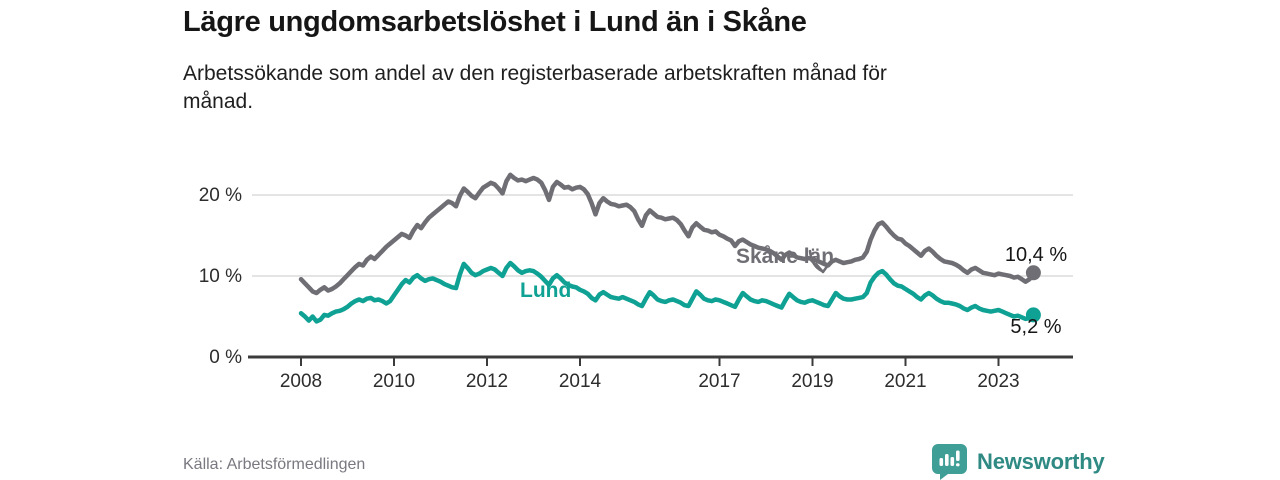  I want to click on x-label-2019: 2019, so click(812, 381).